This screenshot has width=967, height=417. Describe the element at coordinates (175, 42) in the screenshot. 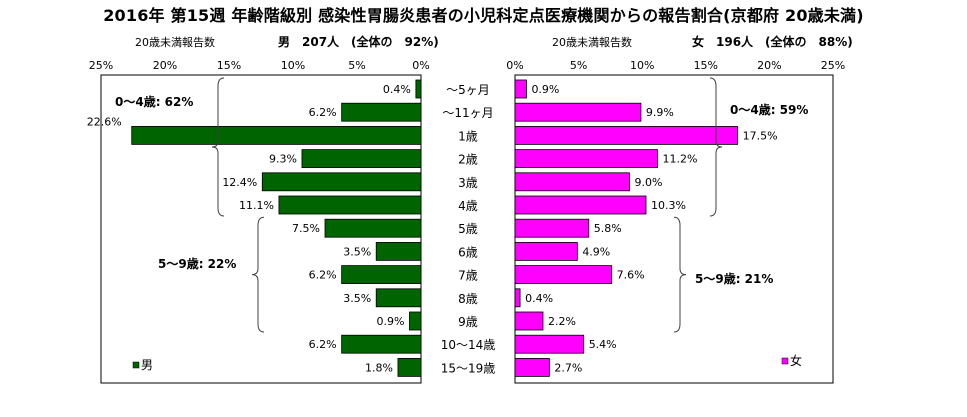

I see `male-subtitle-left: 20歳未満報告数` at that location.